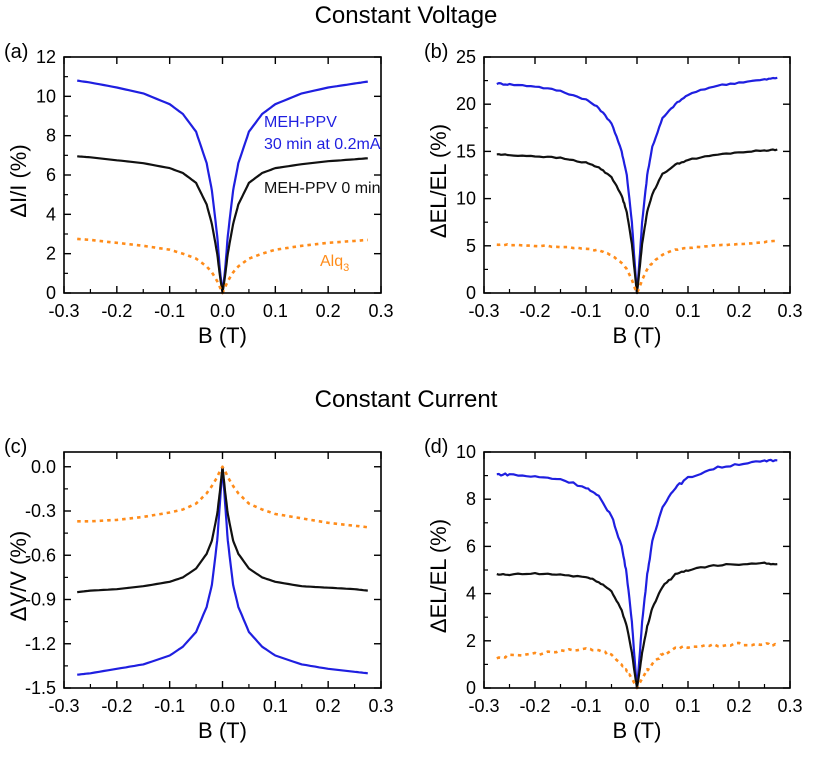 The image size is (813, 765). I want to click on y-tick-label-c: 0.0, so click(43, 467).